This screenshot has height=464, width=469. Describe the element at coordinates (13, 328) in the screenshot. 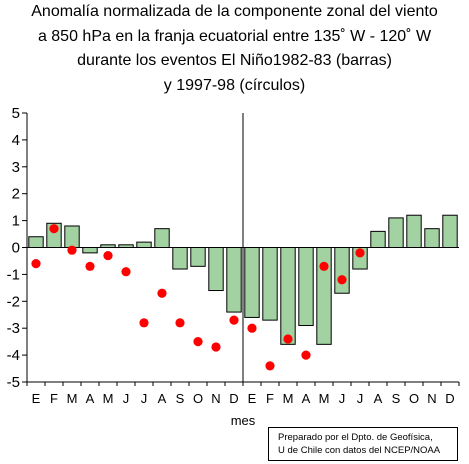

I see `y-tick-label: -3` at that location.